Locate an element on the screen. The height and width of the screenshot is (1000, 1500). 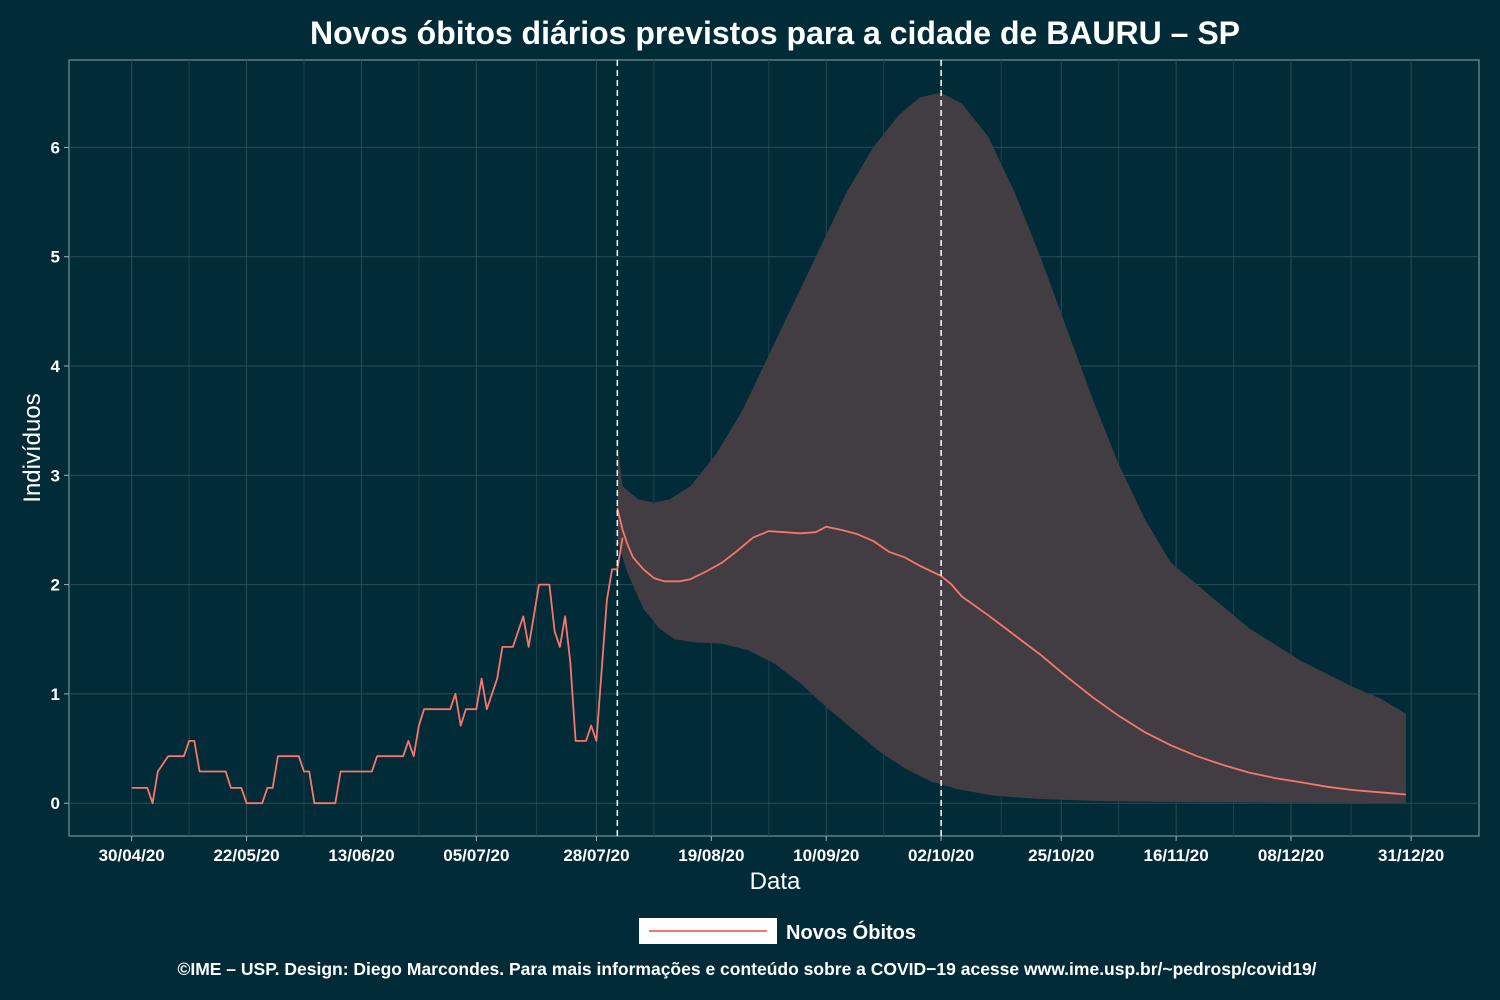
x-tick-label: 31/12/20 is located at coordinates (1411, 855).